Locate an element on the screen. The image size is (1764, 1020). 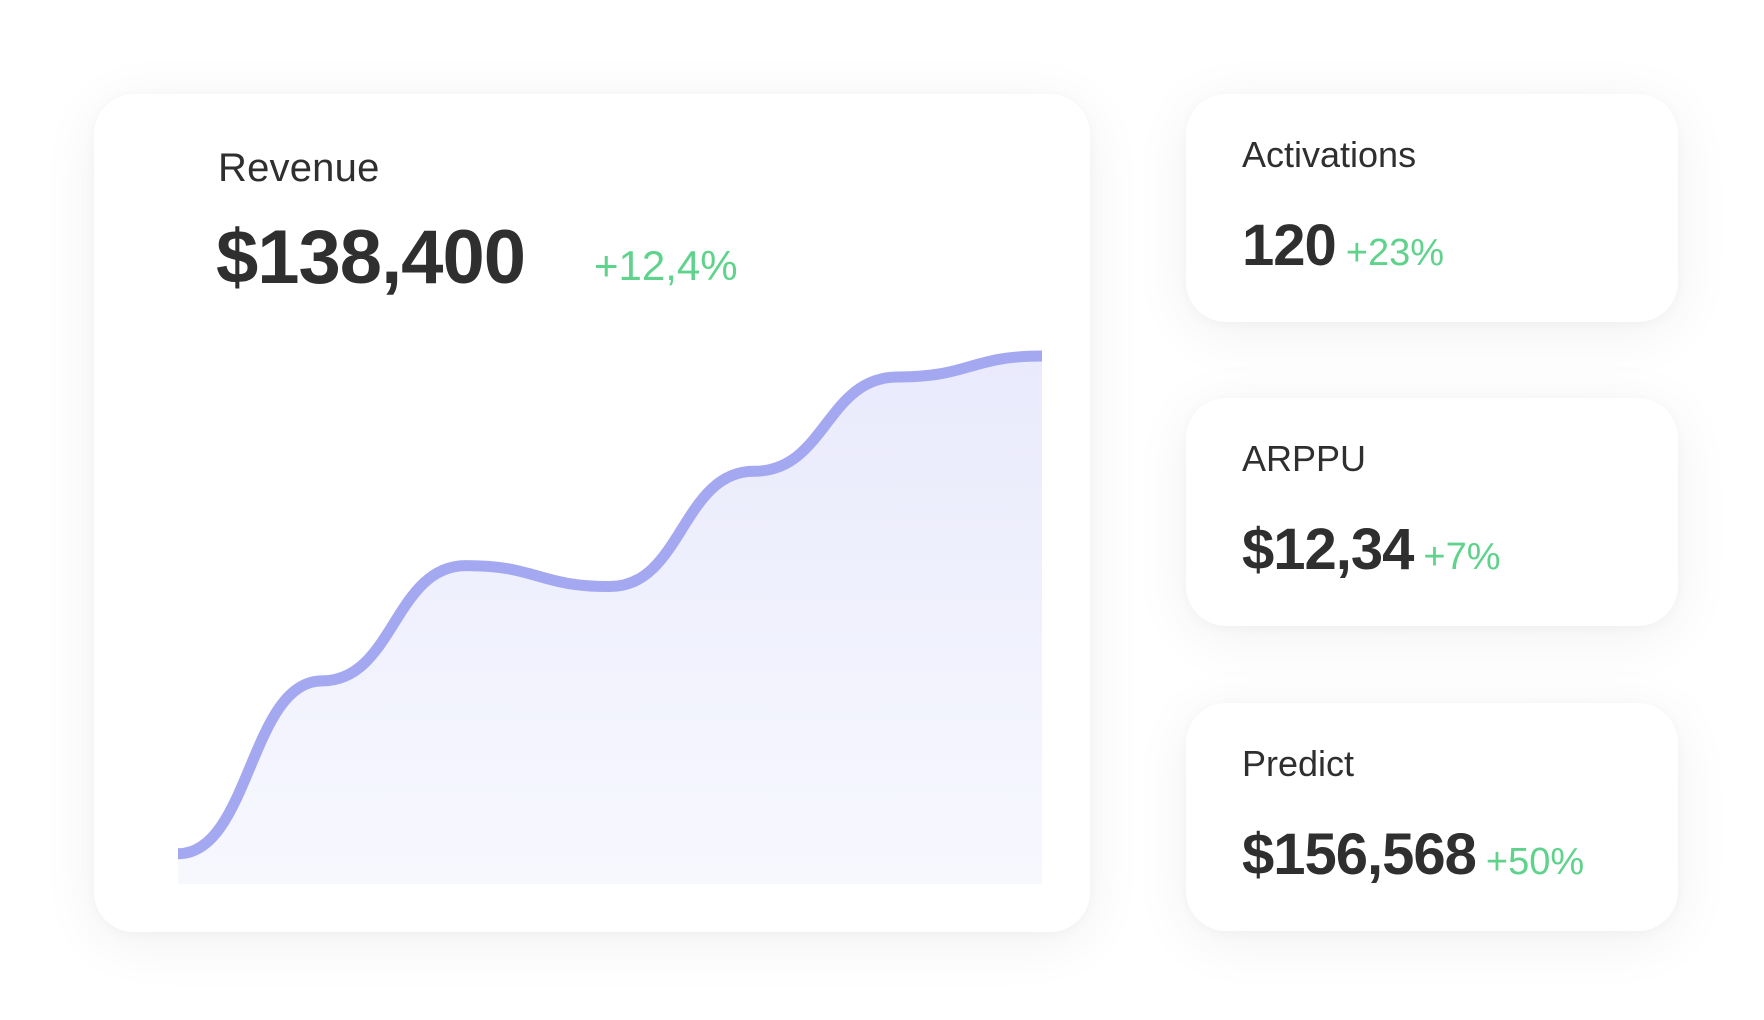
predict-delta: +50% is located at coordinates (1535, 862).